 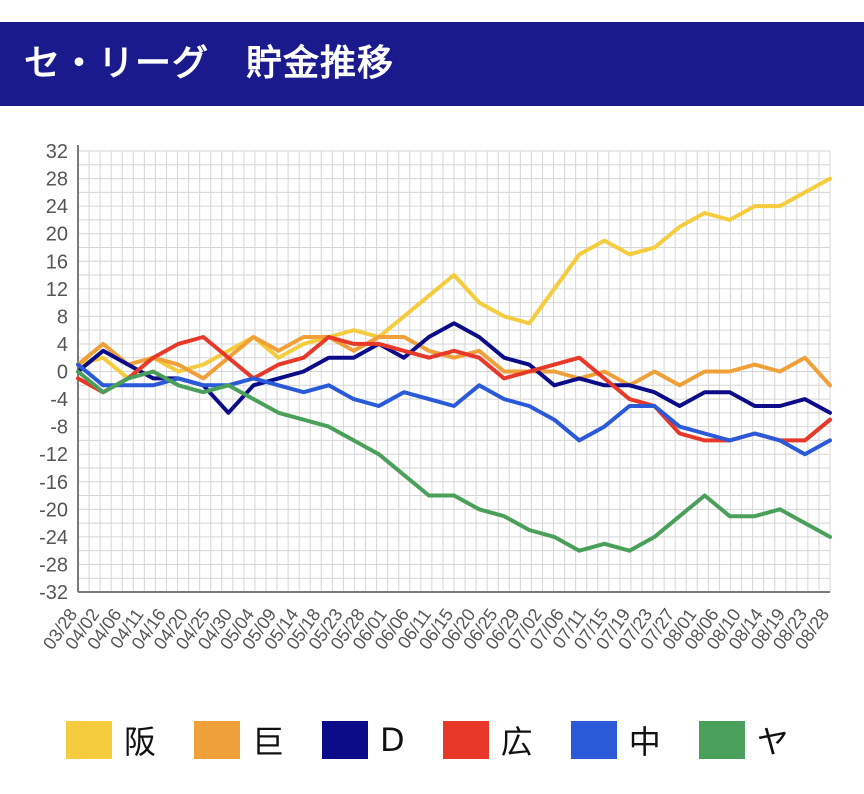 What do you see at coordinates (57, 207) in the screenshot?
I see `y-tick-label: 24` at bounding box center [57, 207].